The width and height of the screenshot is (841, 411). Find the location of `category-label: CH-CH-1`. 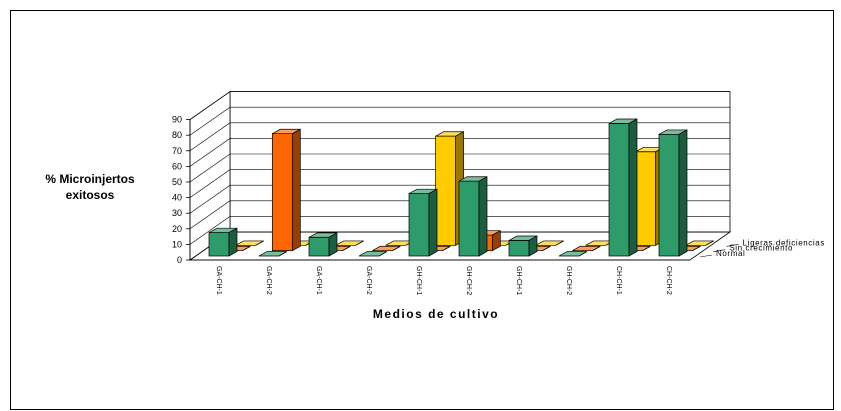

category-label: CH-CH-1 is located at coordinates (618, 280).